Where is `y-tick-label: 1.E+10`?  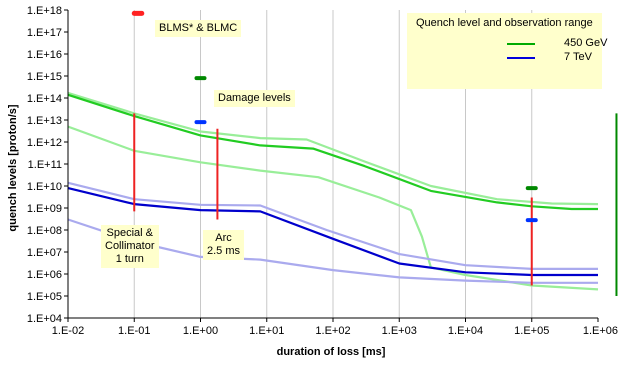 y-tick-label: 1.E+10 is located at coordinates (44, 187).